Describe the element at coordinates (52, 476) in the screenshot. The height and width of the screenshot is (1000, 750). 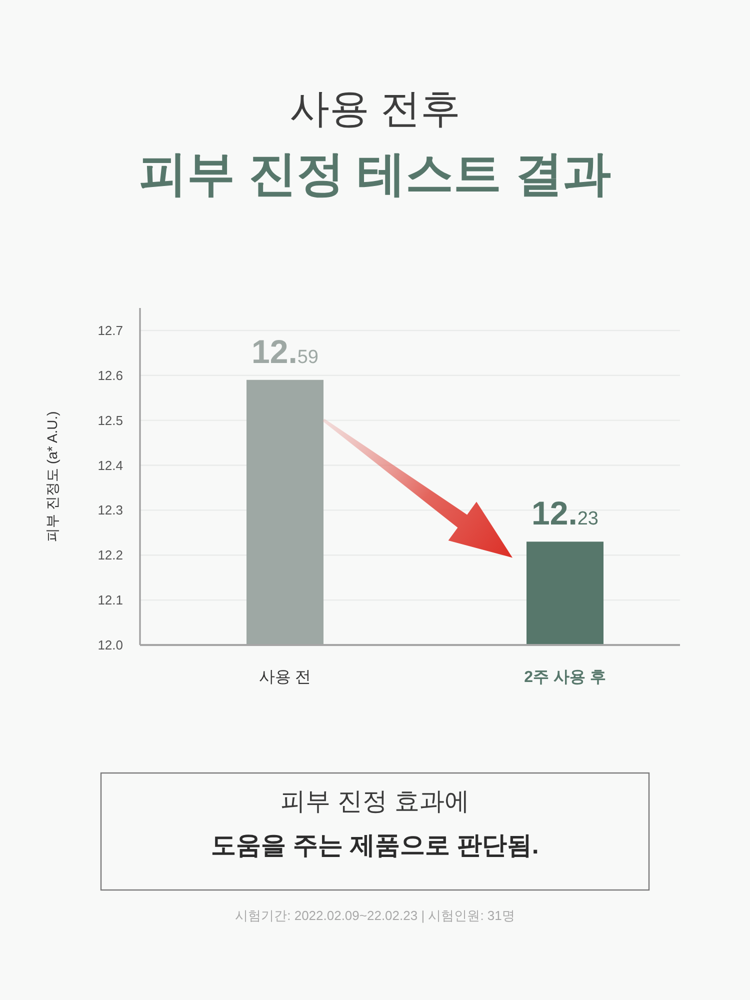
I see `y-axis-title: 피부 진정도 (a* A.U.)` at that location.